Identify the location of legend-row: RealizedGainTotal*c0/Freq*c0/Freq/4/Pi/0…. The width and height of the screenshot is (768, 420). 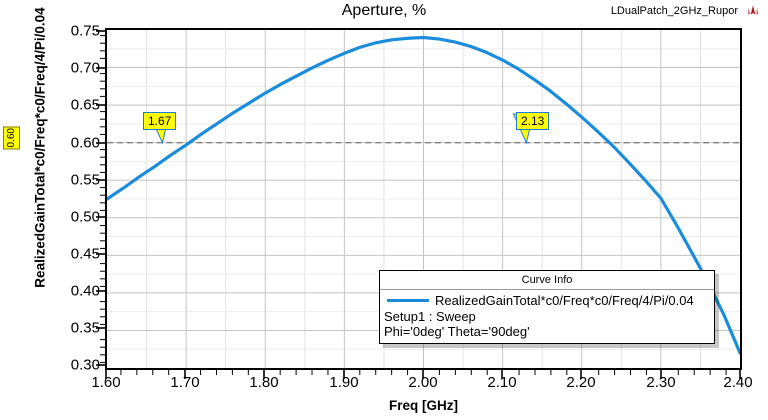
(547, 300).